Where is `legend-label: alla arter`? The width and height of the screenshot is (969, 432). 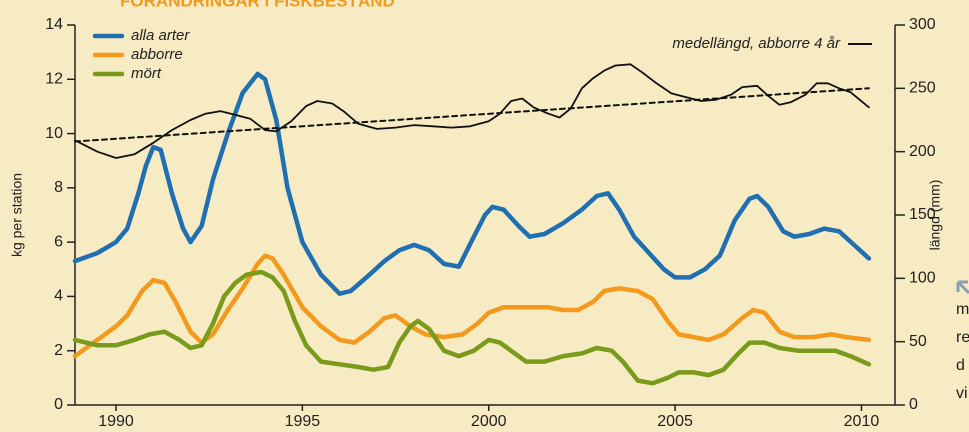 legend-label: alla arter is located at coordinates (160, 35).